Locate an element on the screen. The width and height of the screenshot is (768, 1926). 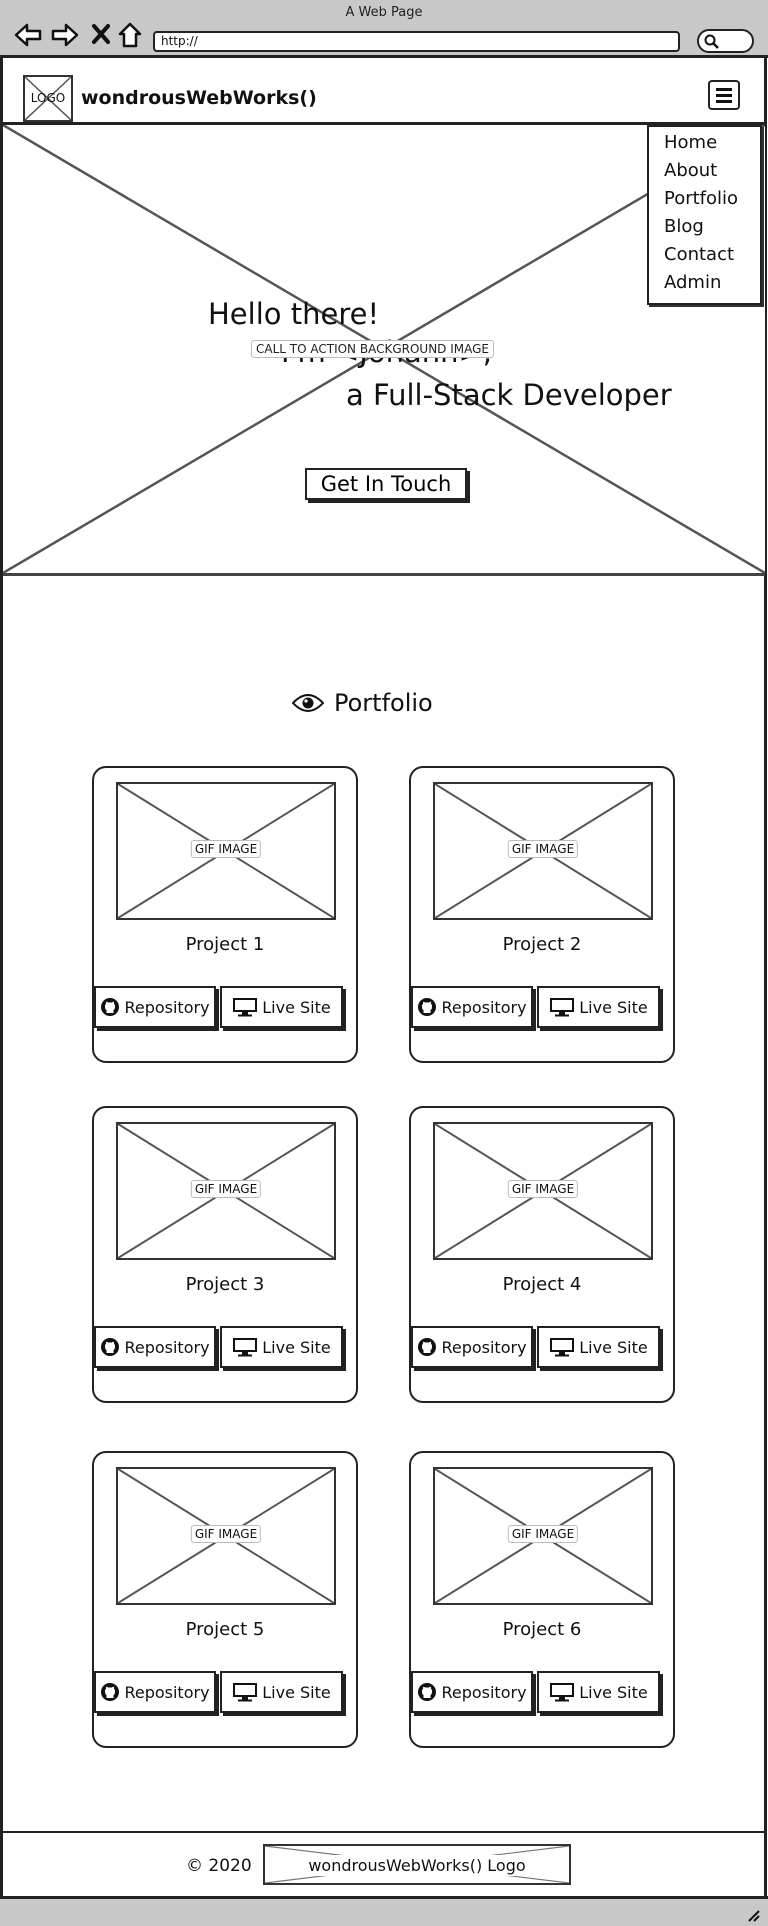
hero-role: a Full-Stack Developer is located at coordinates (509, 395).